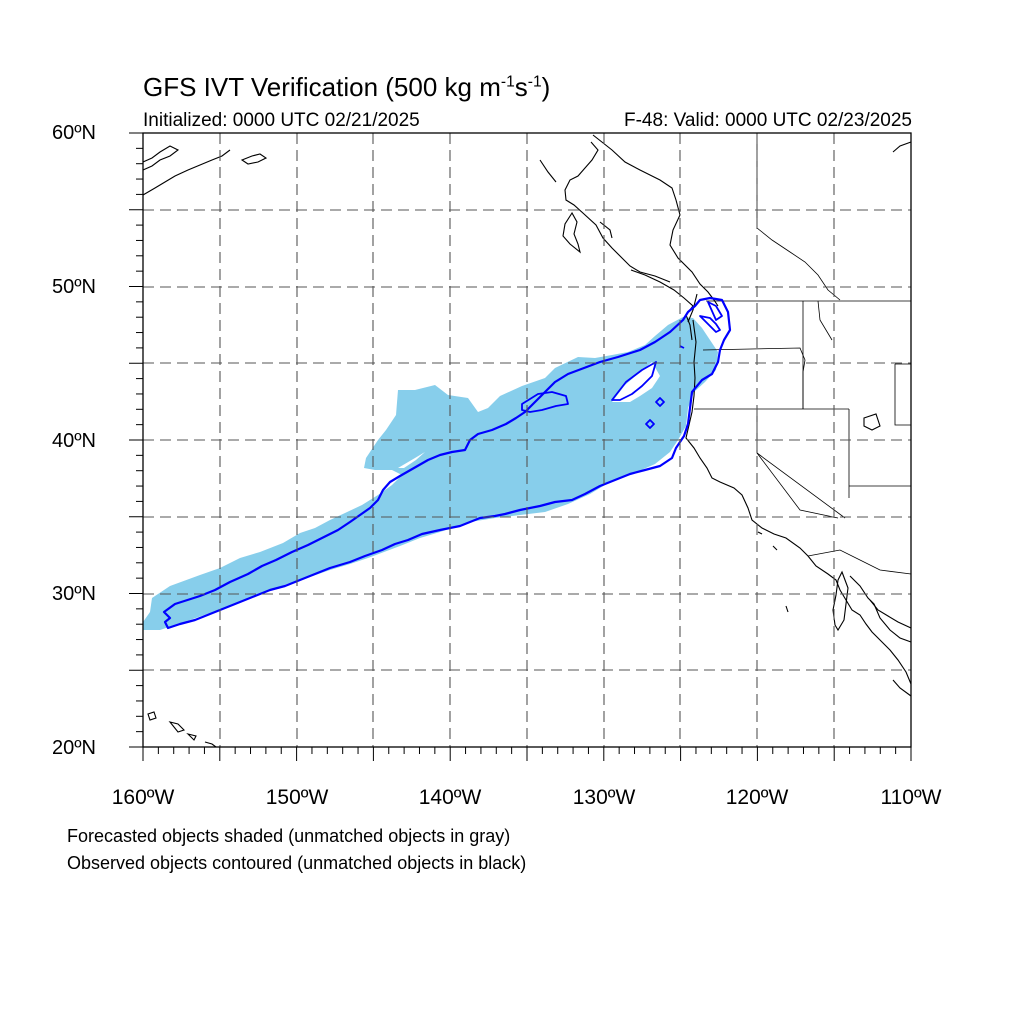  I want to click on lon-label-160w: 160ºW, so click(143, 797).